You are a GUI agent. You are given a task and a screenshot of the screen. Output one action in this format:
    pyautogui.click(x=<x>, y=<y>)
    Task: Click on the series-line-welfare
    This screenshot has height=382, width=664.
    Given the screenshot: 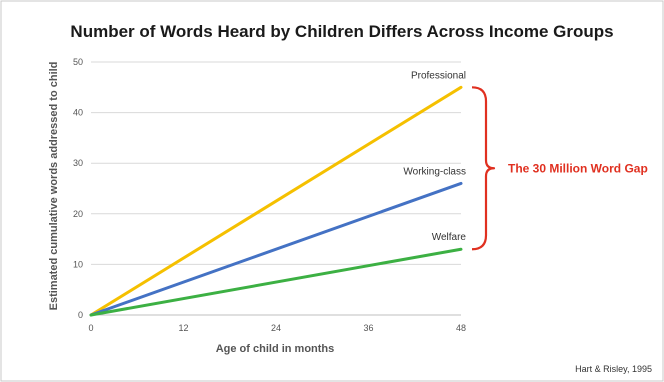 What is the action you would take?
    pyautogui.click(x=276, y=282)
    